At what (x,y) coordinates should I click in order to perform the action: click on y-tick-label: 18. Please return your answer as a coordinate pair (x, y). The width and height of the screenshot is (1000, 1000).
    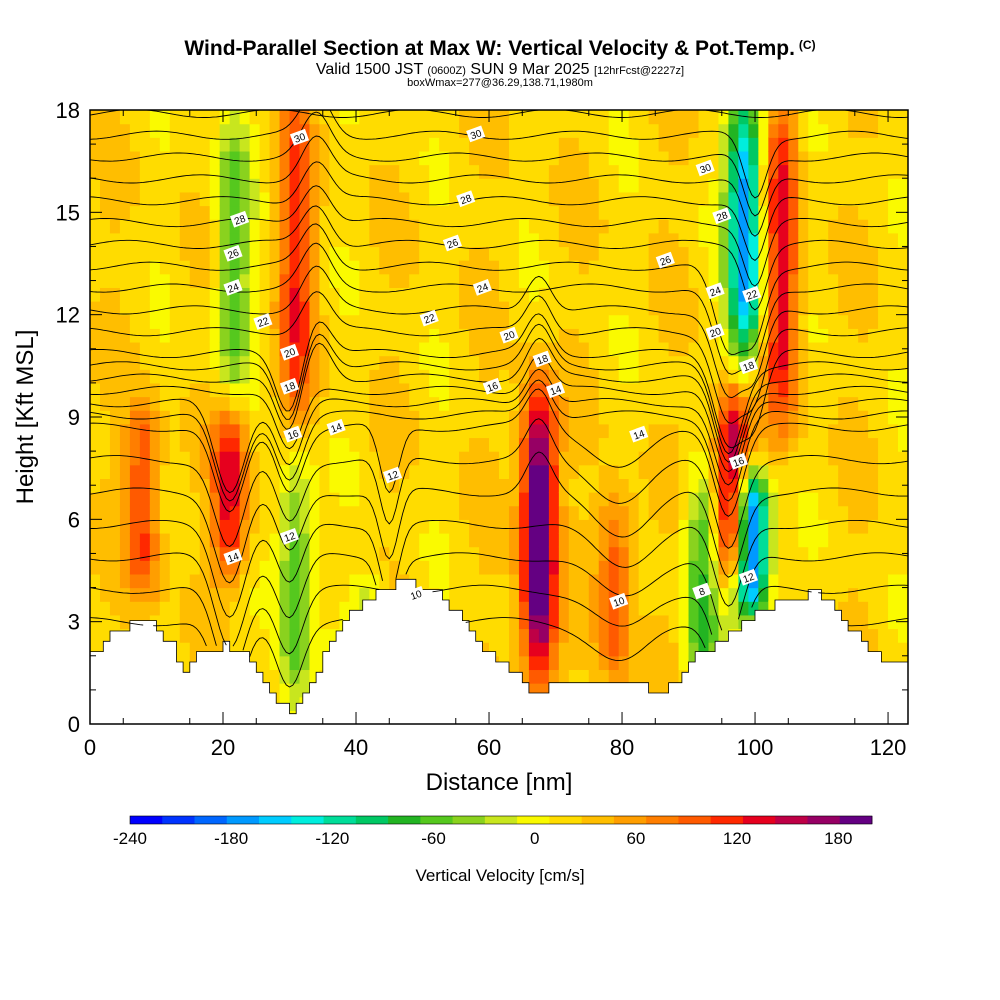
    Looking at the image, I should click on (68, 110).